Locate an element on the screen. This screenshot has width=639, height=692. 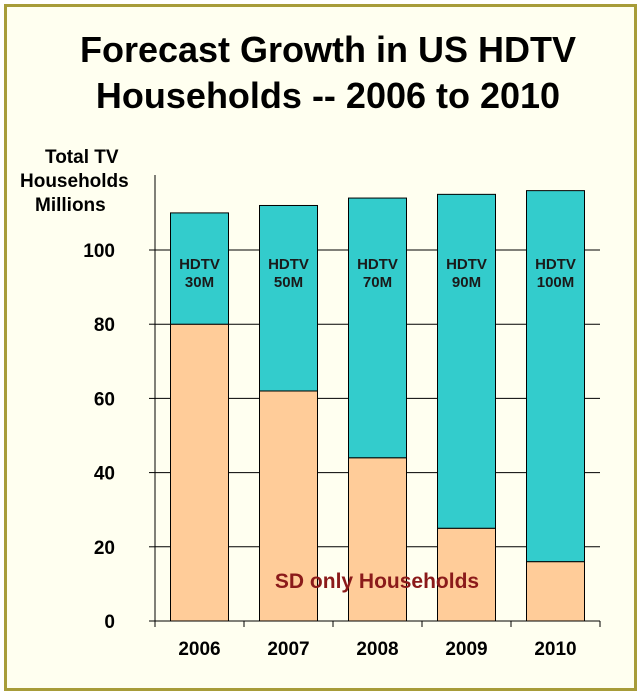
bar-data-label: 90M is located at coordinates (466, 282).